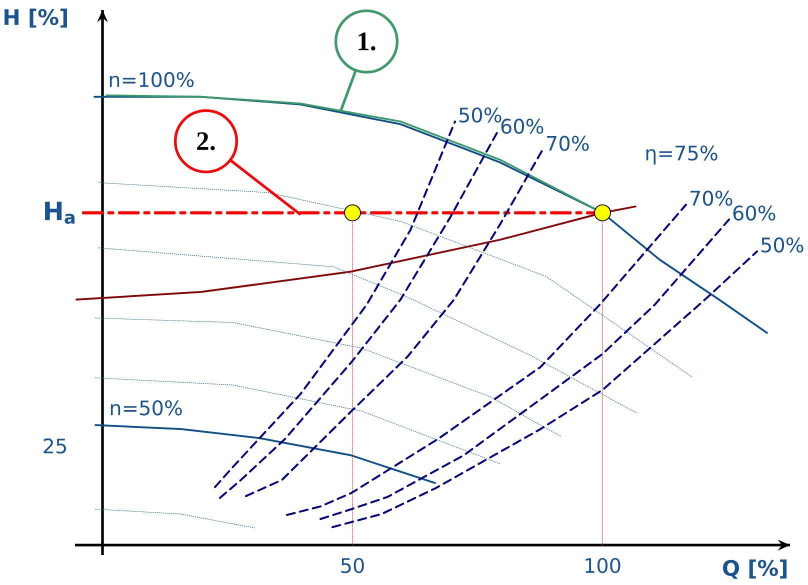  Describe the element at coordinates (60, 213) in the screenshot. I see `series-label: H$_{a}$` at that location.